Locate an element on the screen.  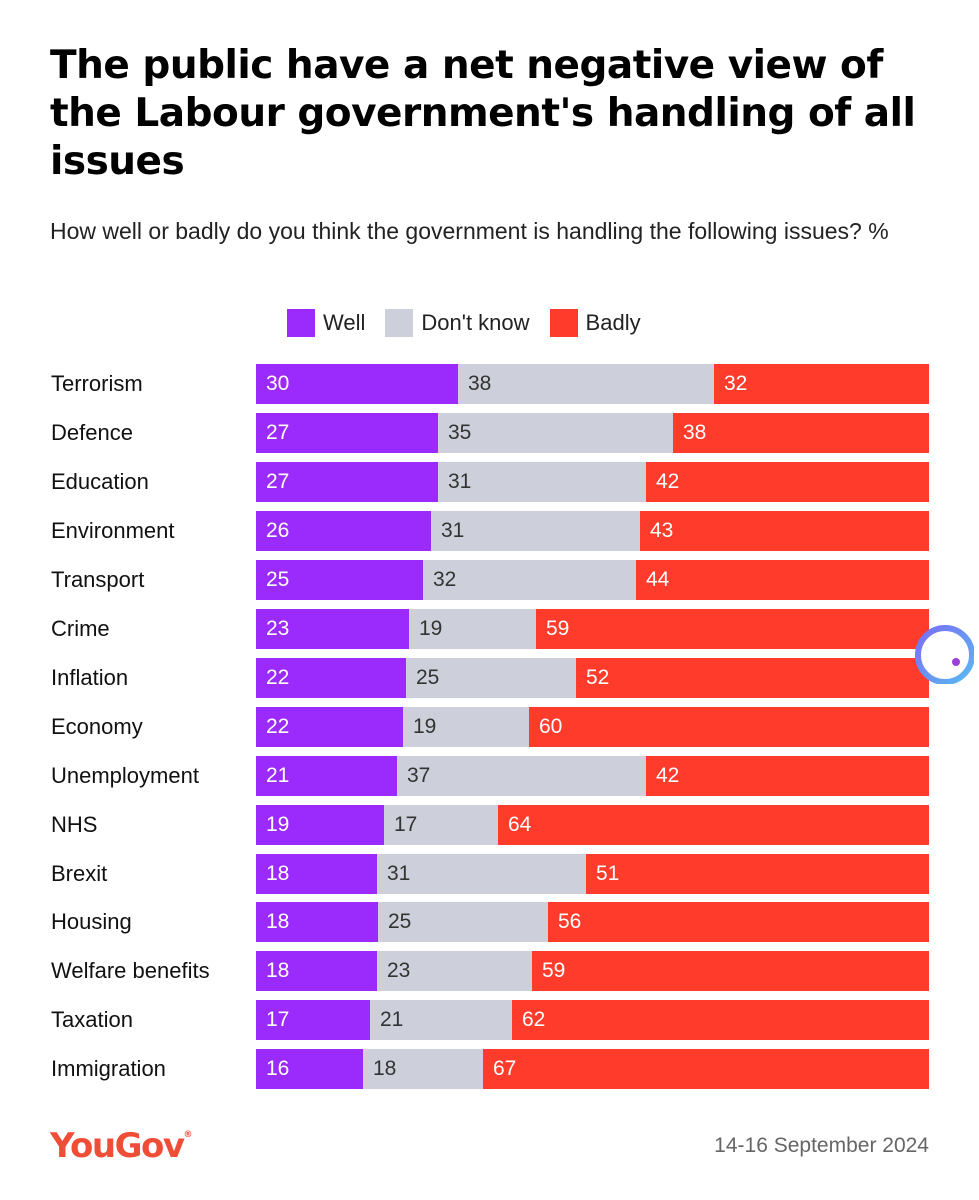
category-label-immigration: Immigration is located at coordinates (108, 1068).